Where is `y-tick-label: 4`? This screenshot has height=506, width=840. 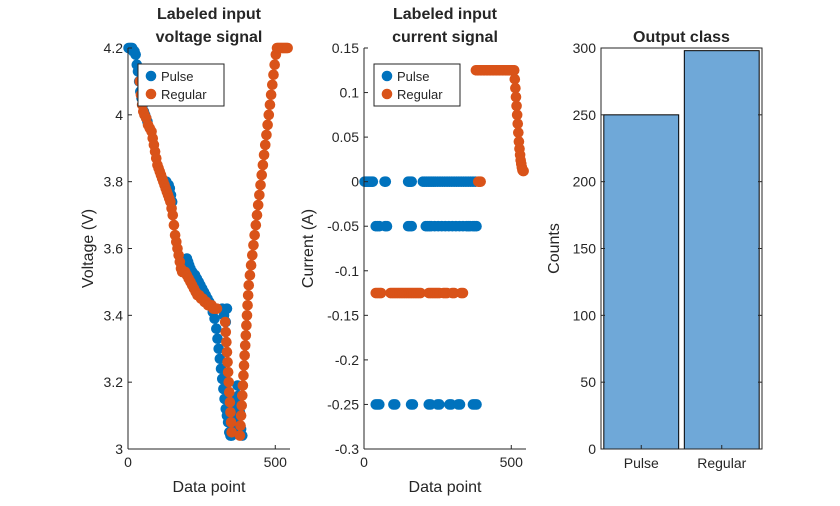 y-tick-label: 4 is located at coordinates (119, 115).